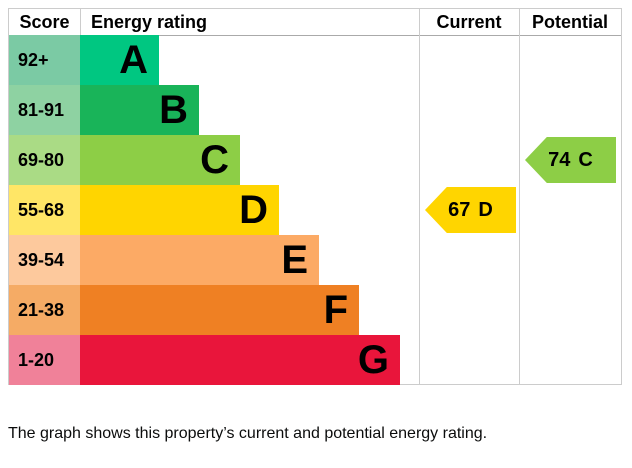  Describe the element at coordinates (44, 210) in the screenshot. I see `band-score-range-d: 55-68` at that location.